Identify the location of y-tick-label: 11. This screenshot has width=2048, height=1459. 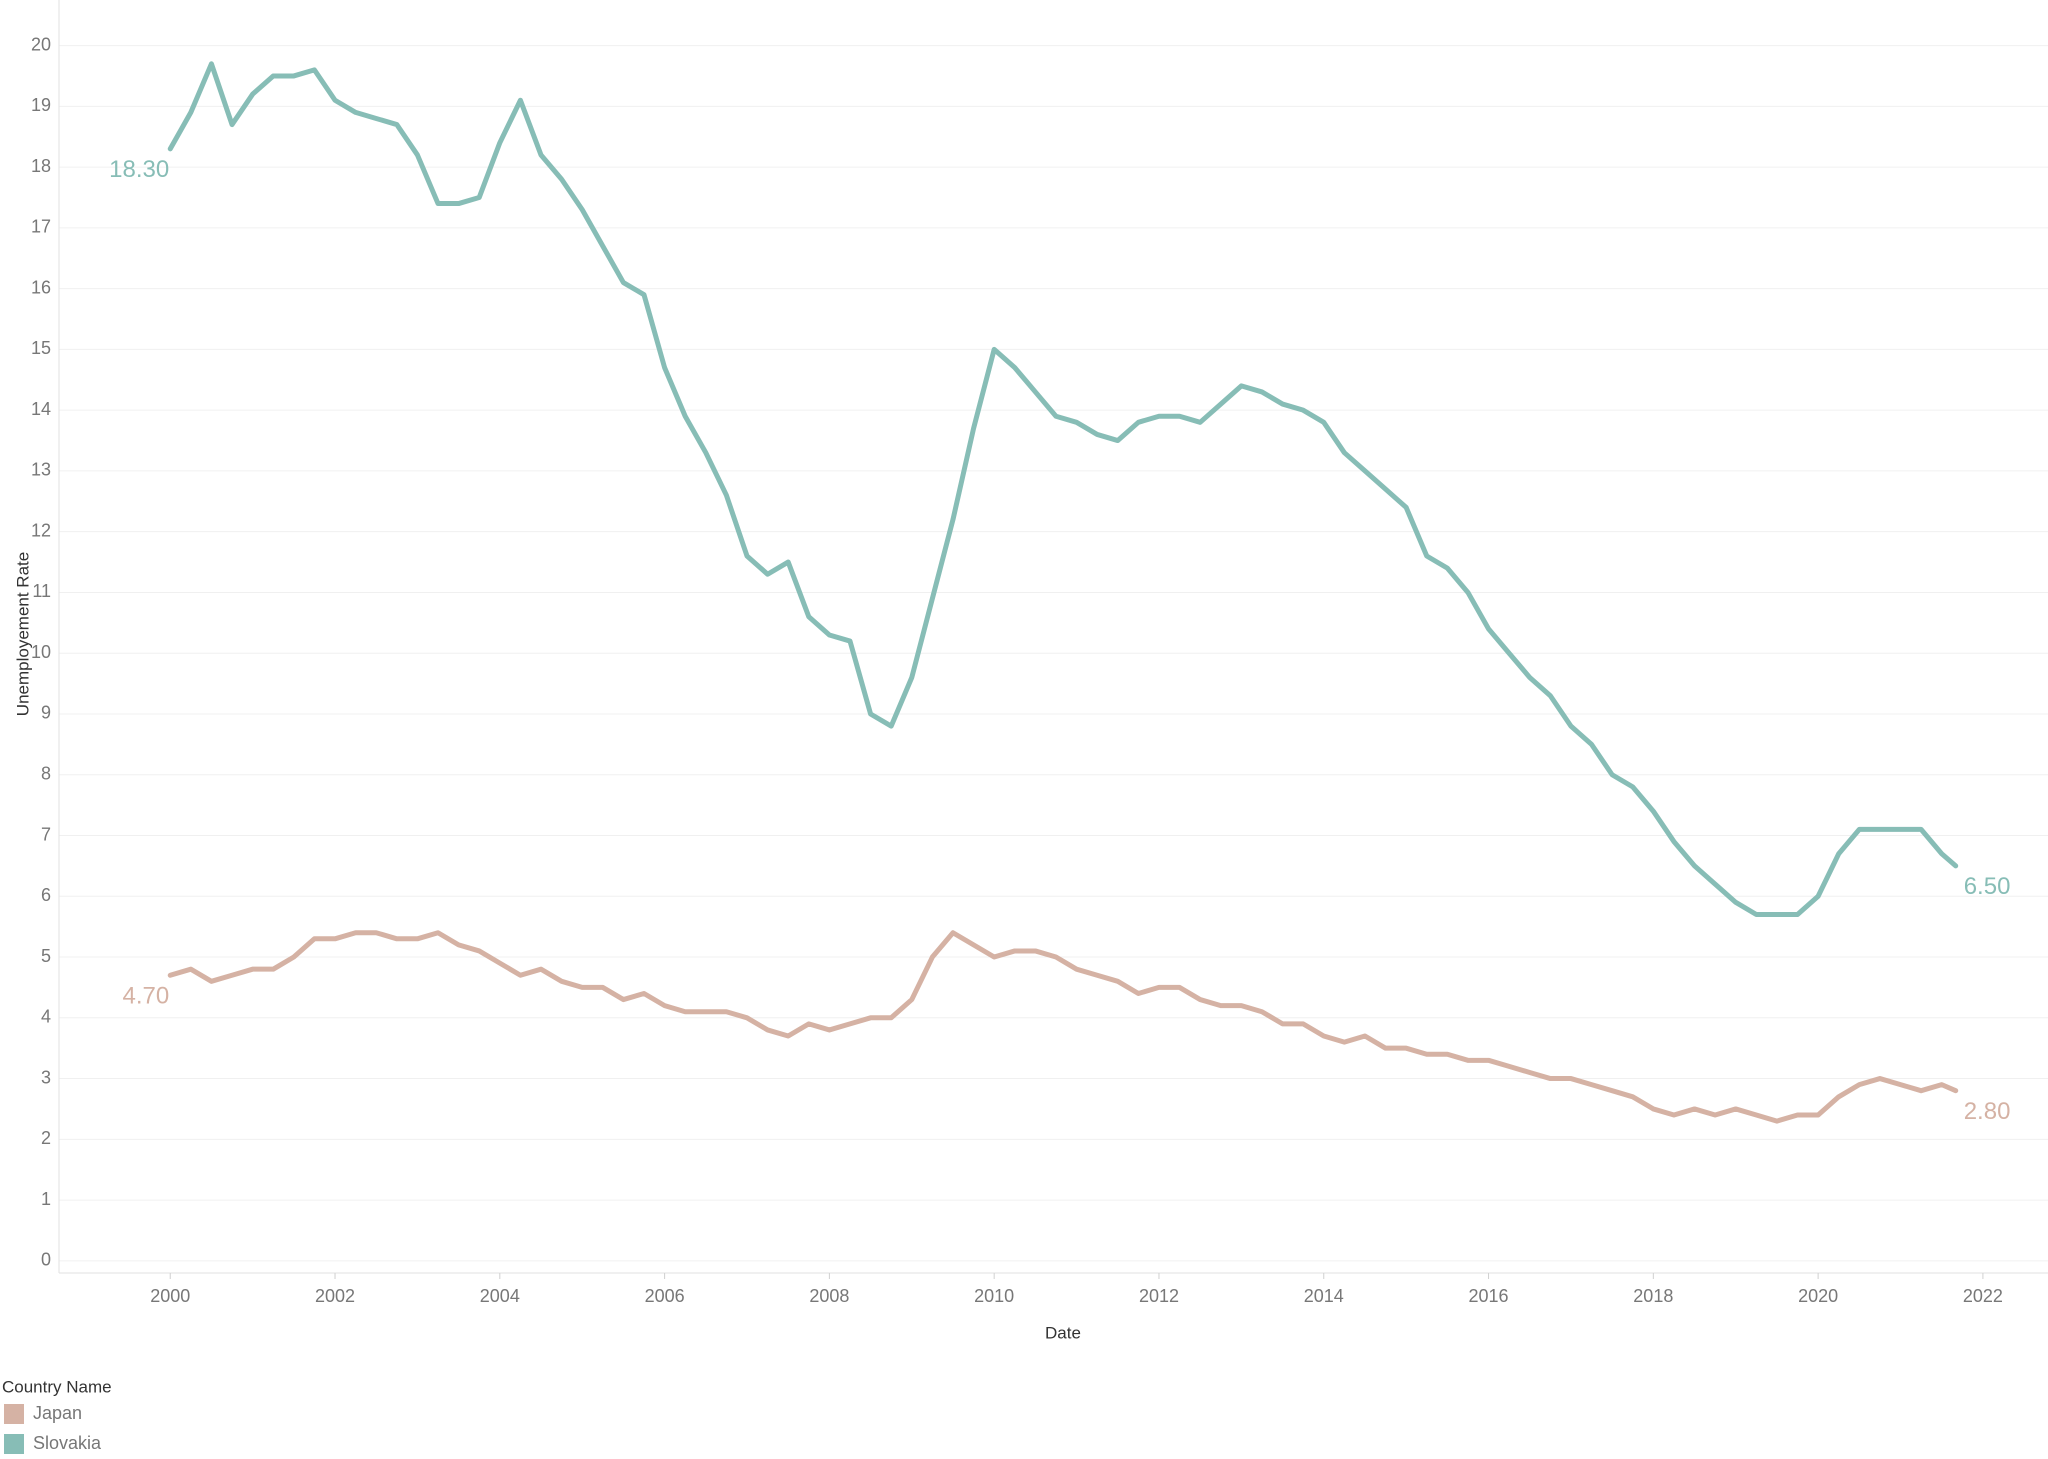
(41, 591).